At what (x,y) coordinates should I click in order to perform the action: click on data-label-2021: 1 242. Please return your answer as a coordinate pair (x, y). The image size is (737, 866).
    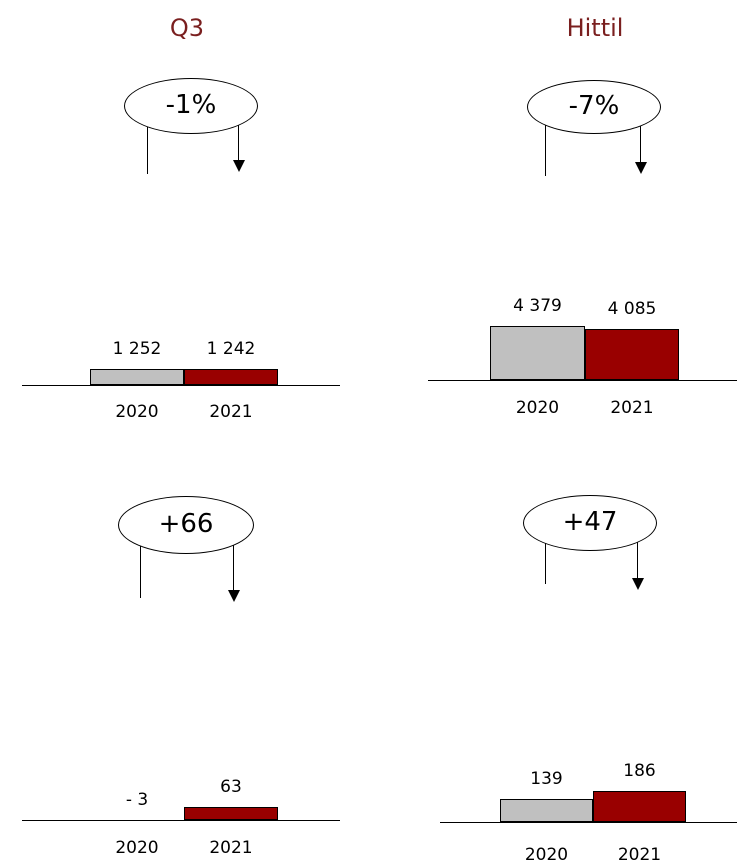
    Looking at the image, I should click on (231, 349).